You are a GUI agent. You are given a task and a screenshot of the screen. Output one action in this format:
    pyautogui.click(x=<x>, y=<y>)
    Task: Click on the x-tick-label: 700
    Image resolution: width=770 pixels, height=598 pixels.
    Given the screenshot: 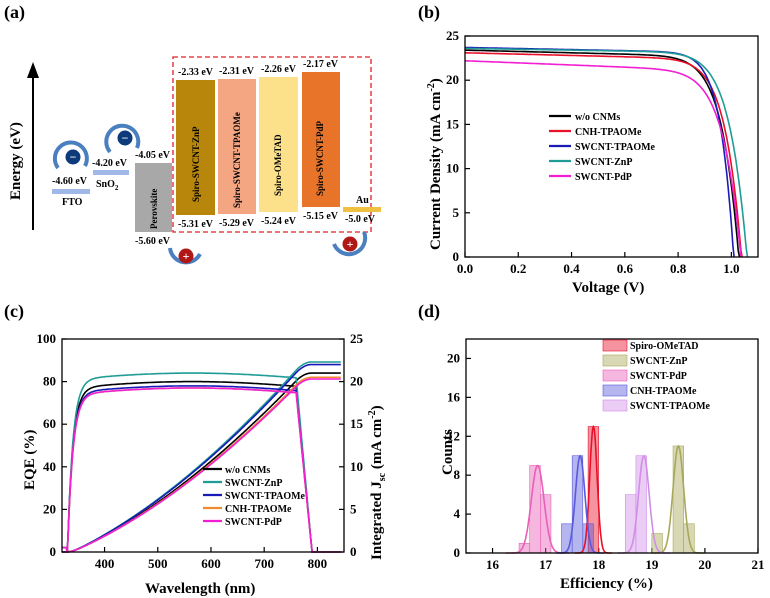 What is the action you would take?
    pyautogui.click(x=264, y=563)
    